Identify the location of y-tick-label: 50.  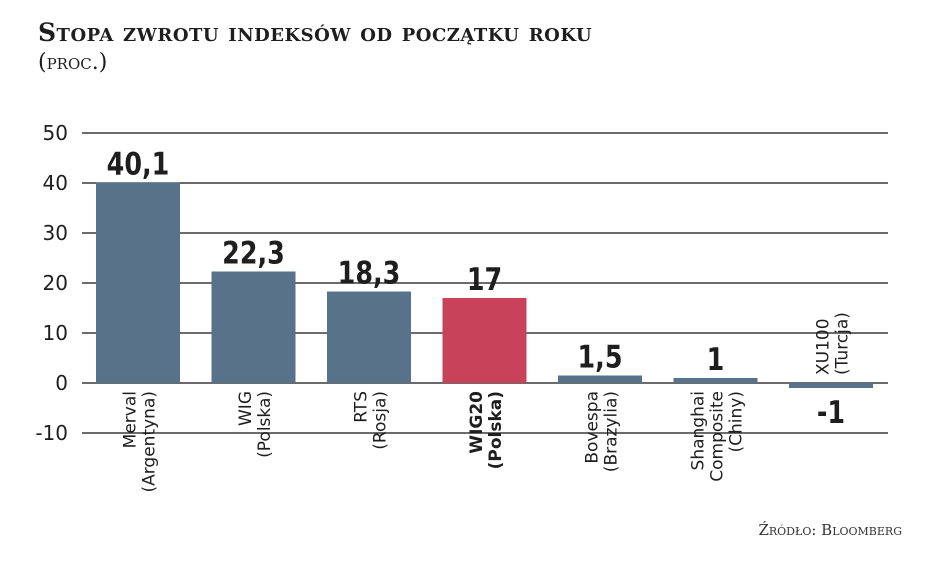
(55, 133).